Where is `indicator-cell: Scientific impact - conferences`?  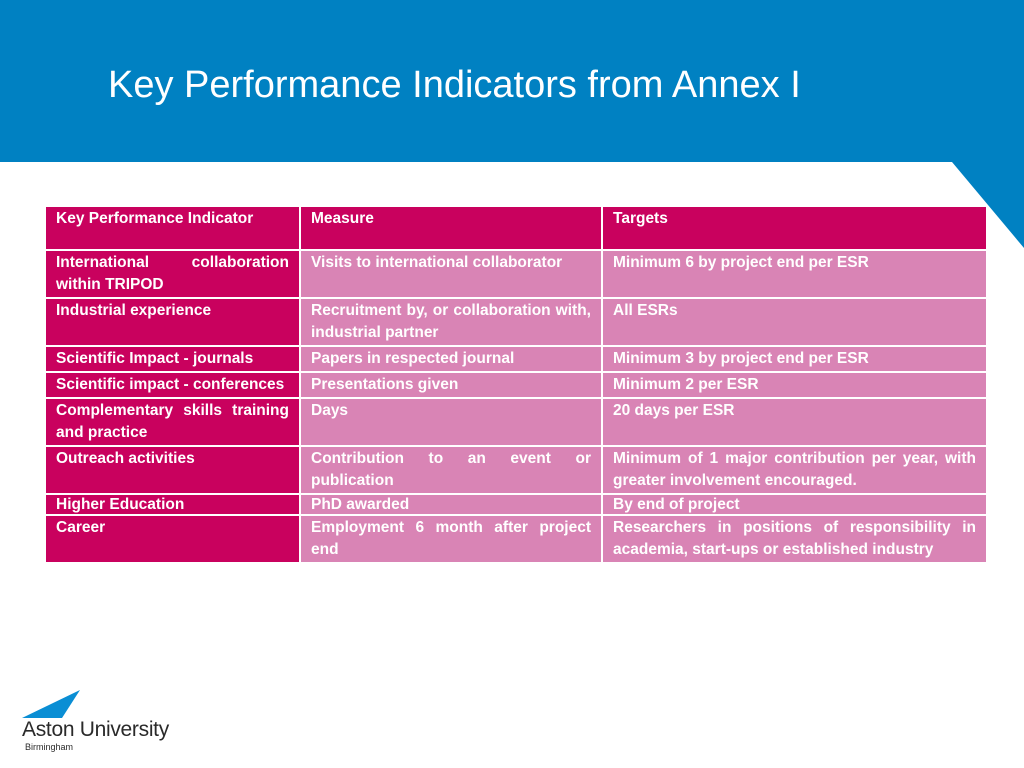 indicator-cell: Scientific impact - conferences is located at coordinates (172, 385).